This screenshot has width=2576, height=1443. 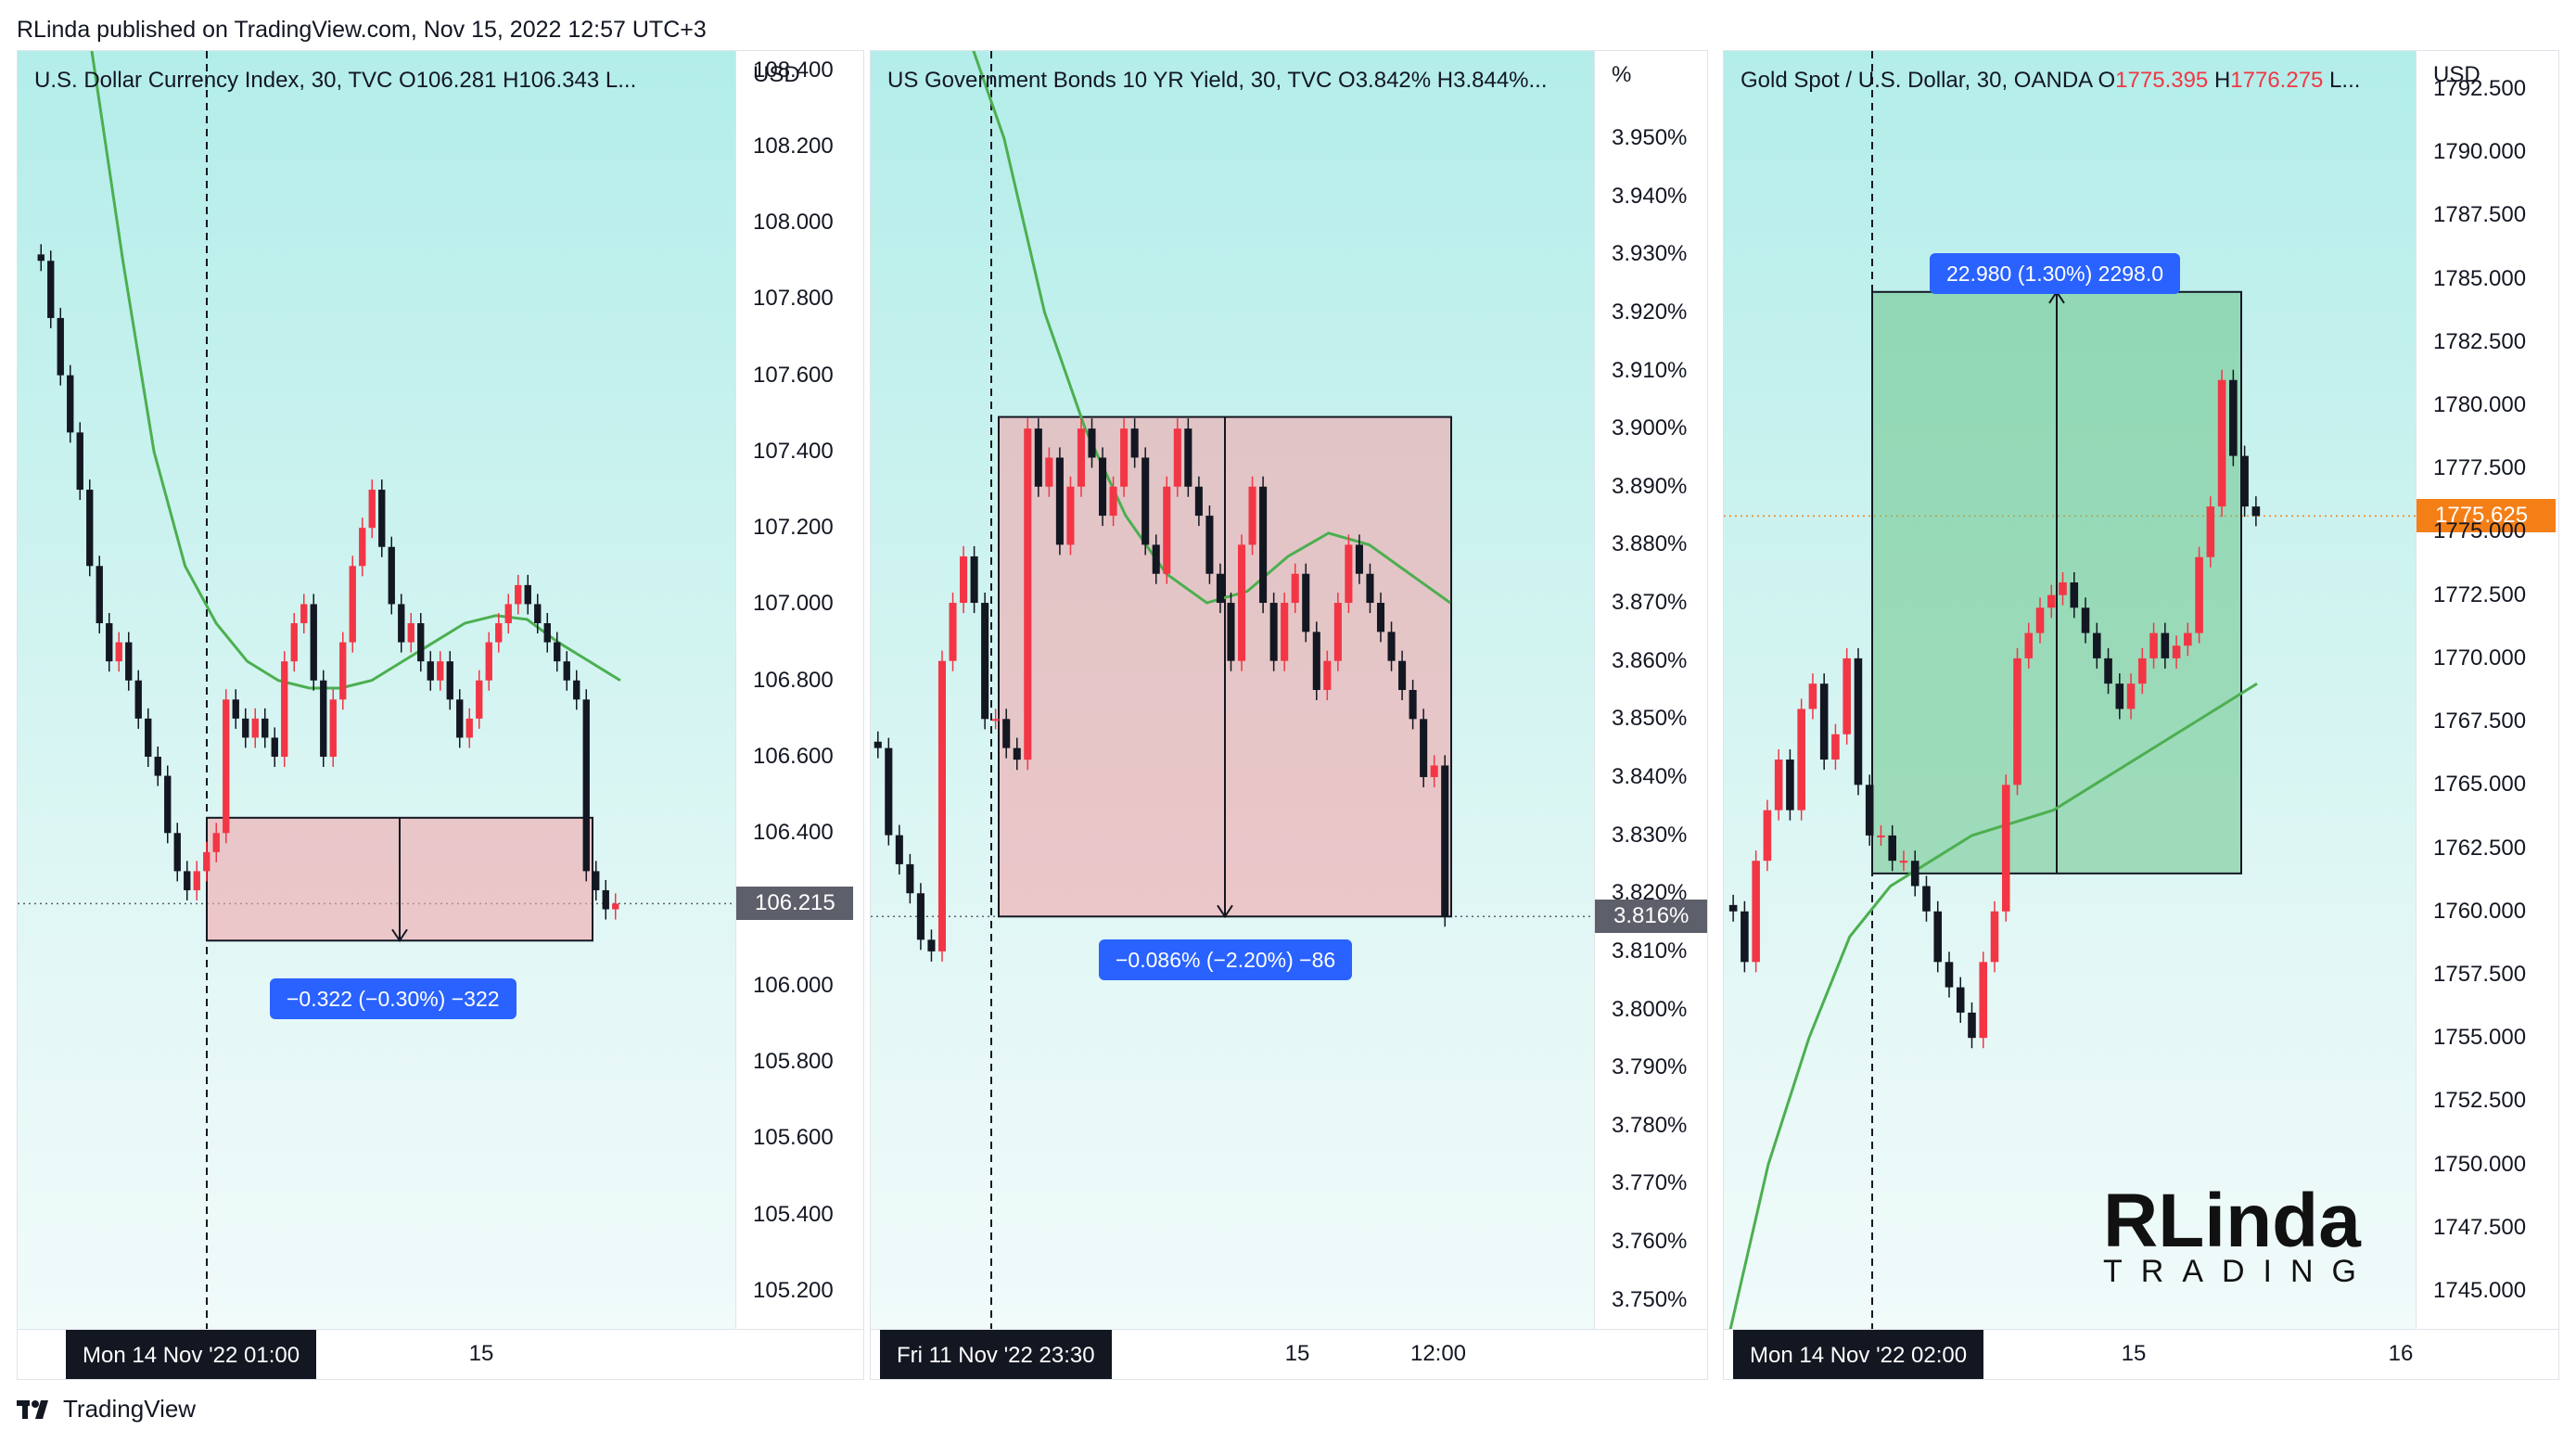 I want to click on time-axis-us10y: Fri 11 Nov '22 23:30 15 12:00, so click(x=1289, y=1354).